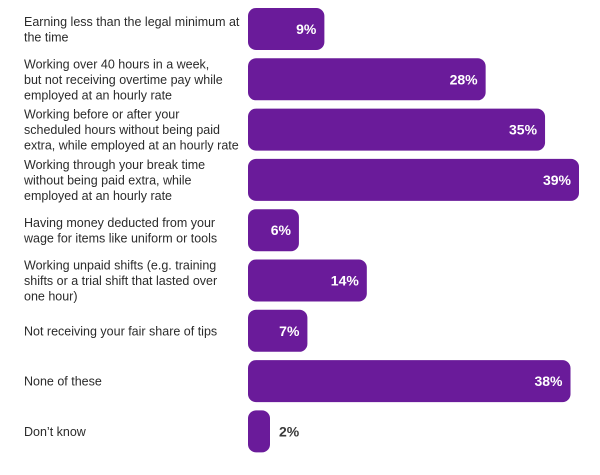 The image size is (600, 475). I want to click on value-label: 28%, so click(464, 79).